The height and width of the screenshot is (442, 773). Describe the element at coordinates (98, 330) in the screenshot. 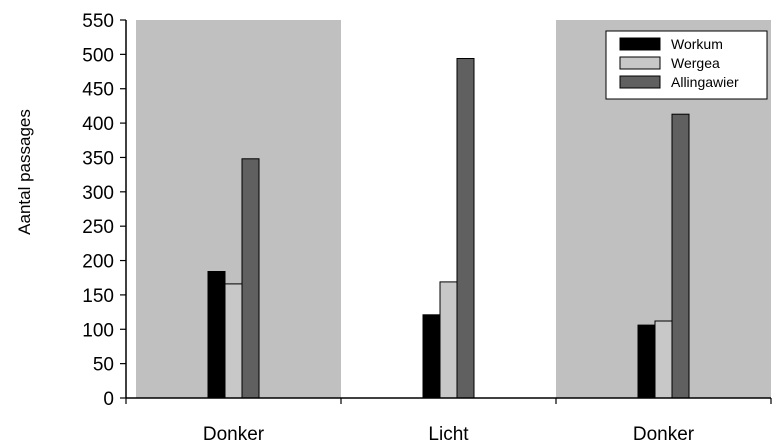

I see `y-tick-label-100: 100` at that location.